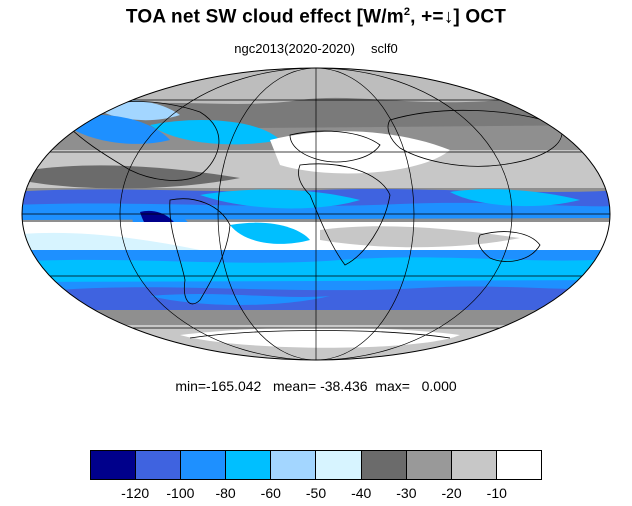 The width and height of the screenshot is (632, 506). Describe the element at coordinates (180, 493) in the screenshot. I see `colorbar-tick-label: -100` at that location.